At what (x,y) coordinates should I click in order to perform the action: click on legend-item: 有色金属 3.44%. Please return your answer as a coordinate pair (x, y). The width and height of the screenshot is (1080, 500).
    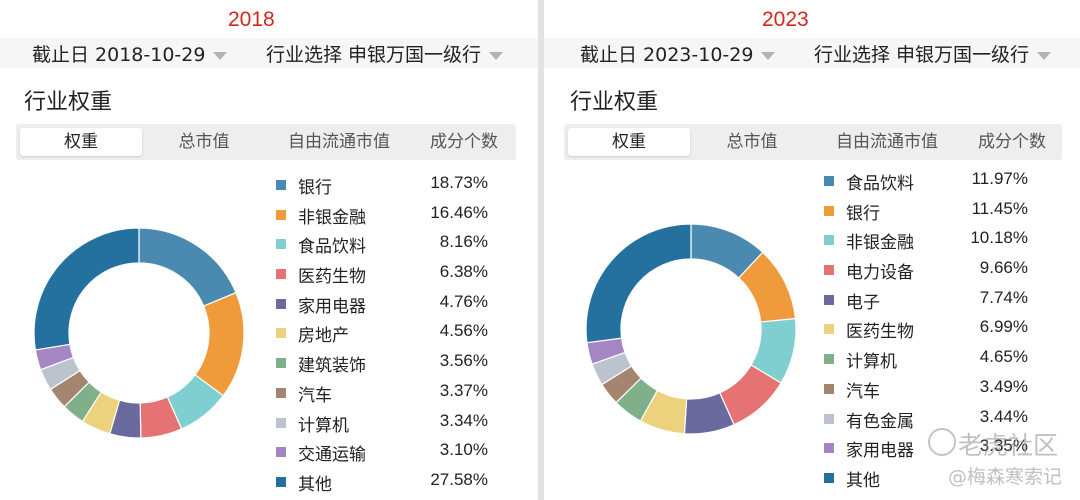
    Looking at the image, I should click on (931, 419).